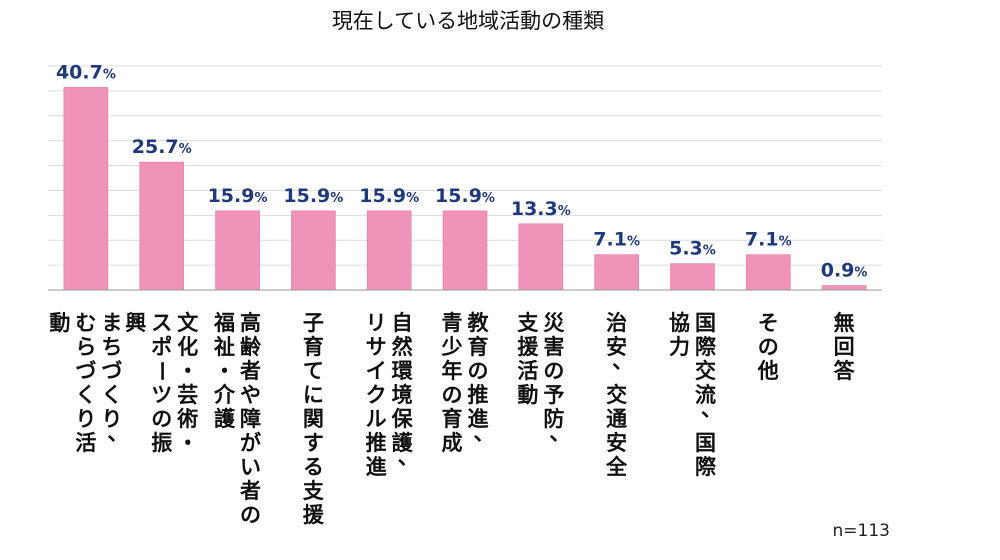  What do you see at coordinates (554, 323) in the screenshot?
I see `category-char: 災` at bounding box center [554, 323].